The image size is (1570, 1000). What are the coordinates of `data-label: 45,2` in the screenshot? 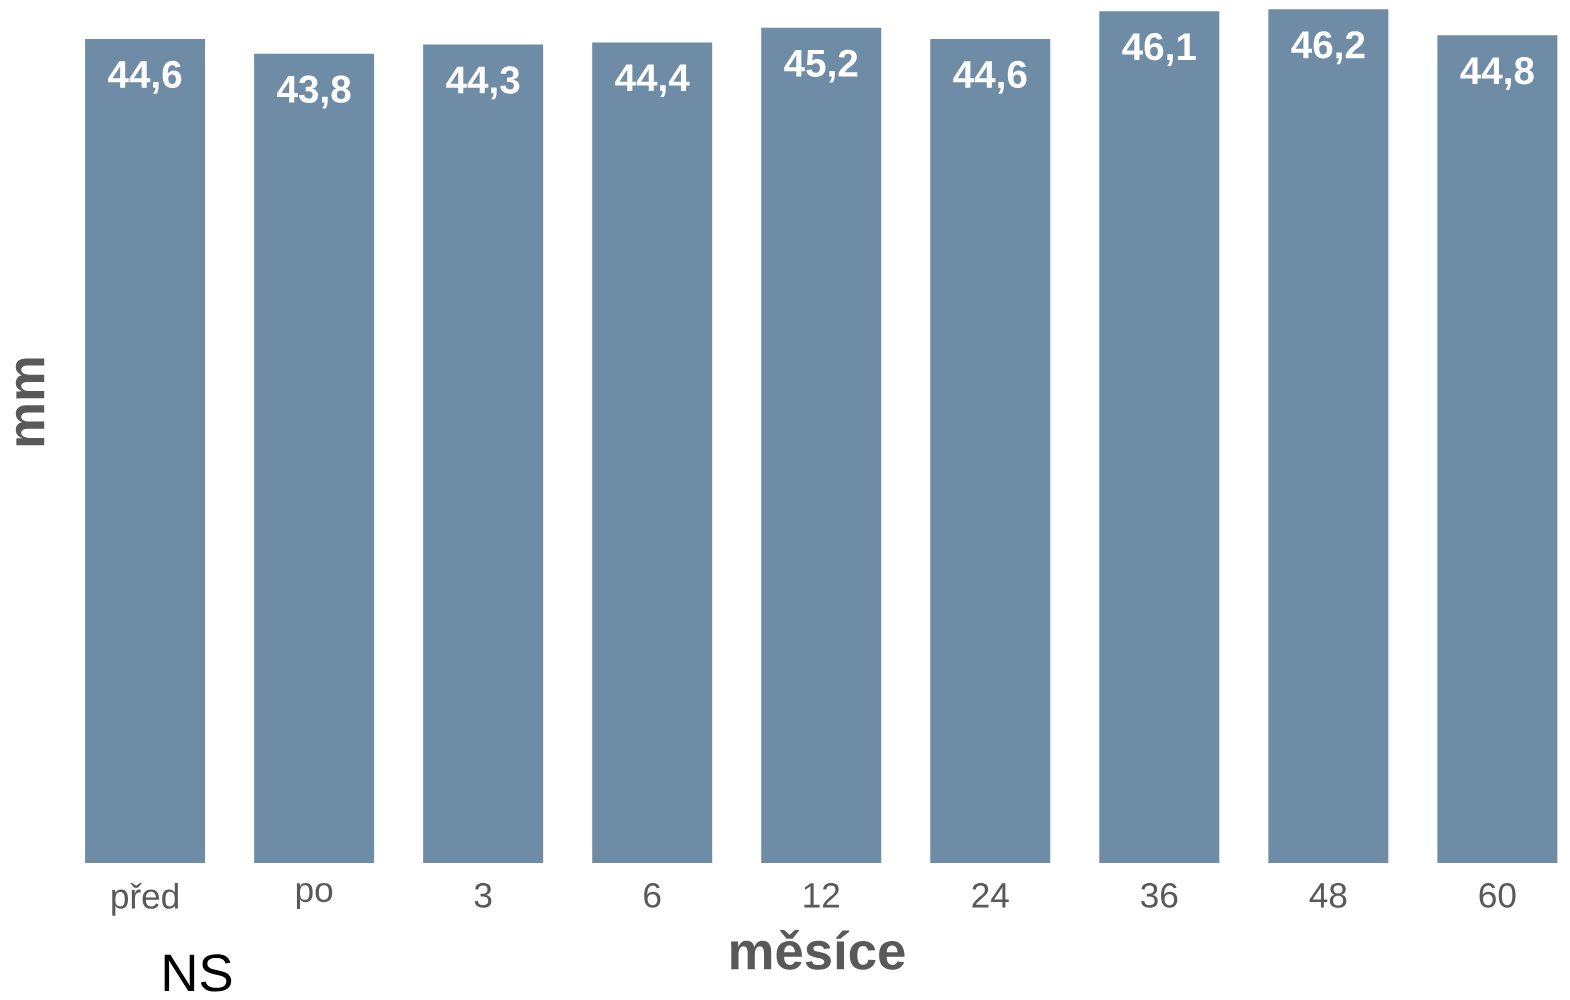 It's located at (821, 66).